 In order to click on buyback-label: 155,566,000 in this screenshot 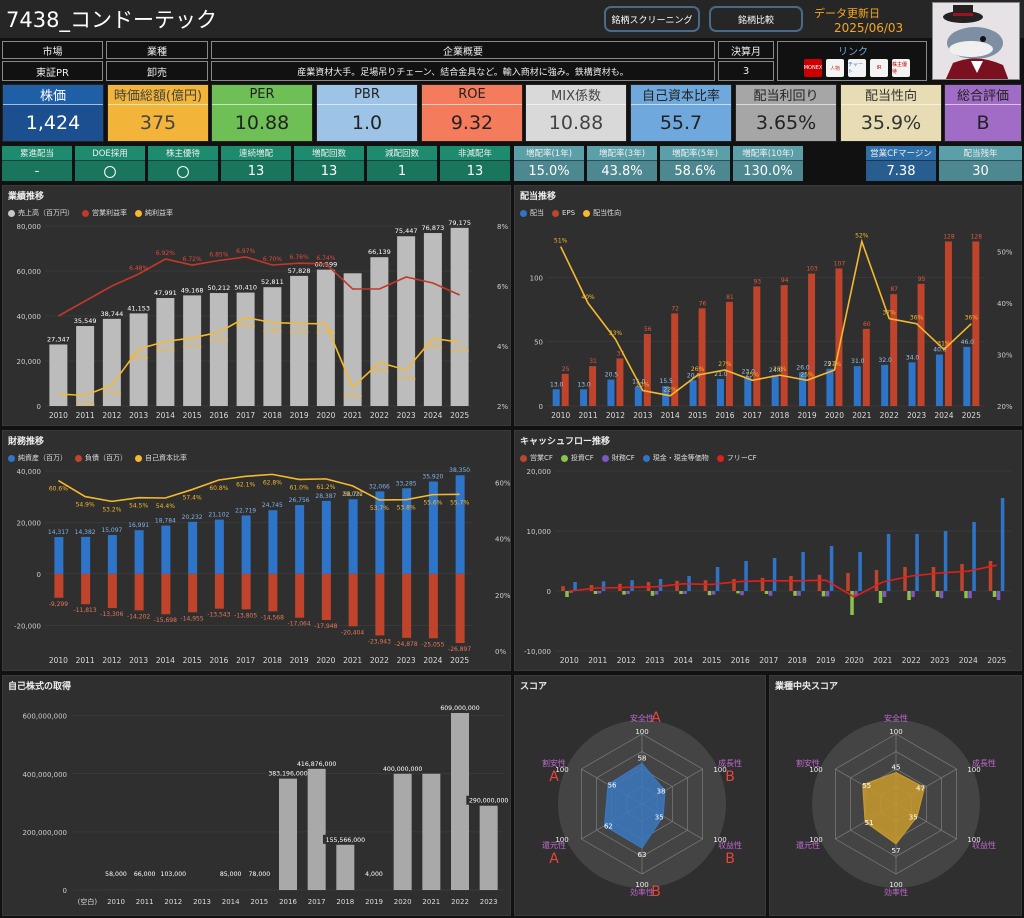, I will do `click(345, 840)`.